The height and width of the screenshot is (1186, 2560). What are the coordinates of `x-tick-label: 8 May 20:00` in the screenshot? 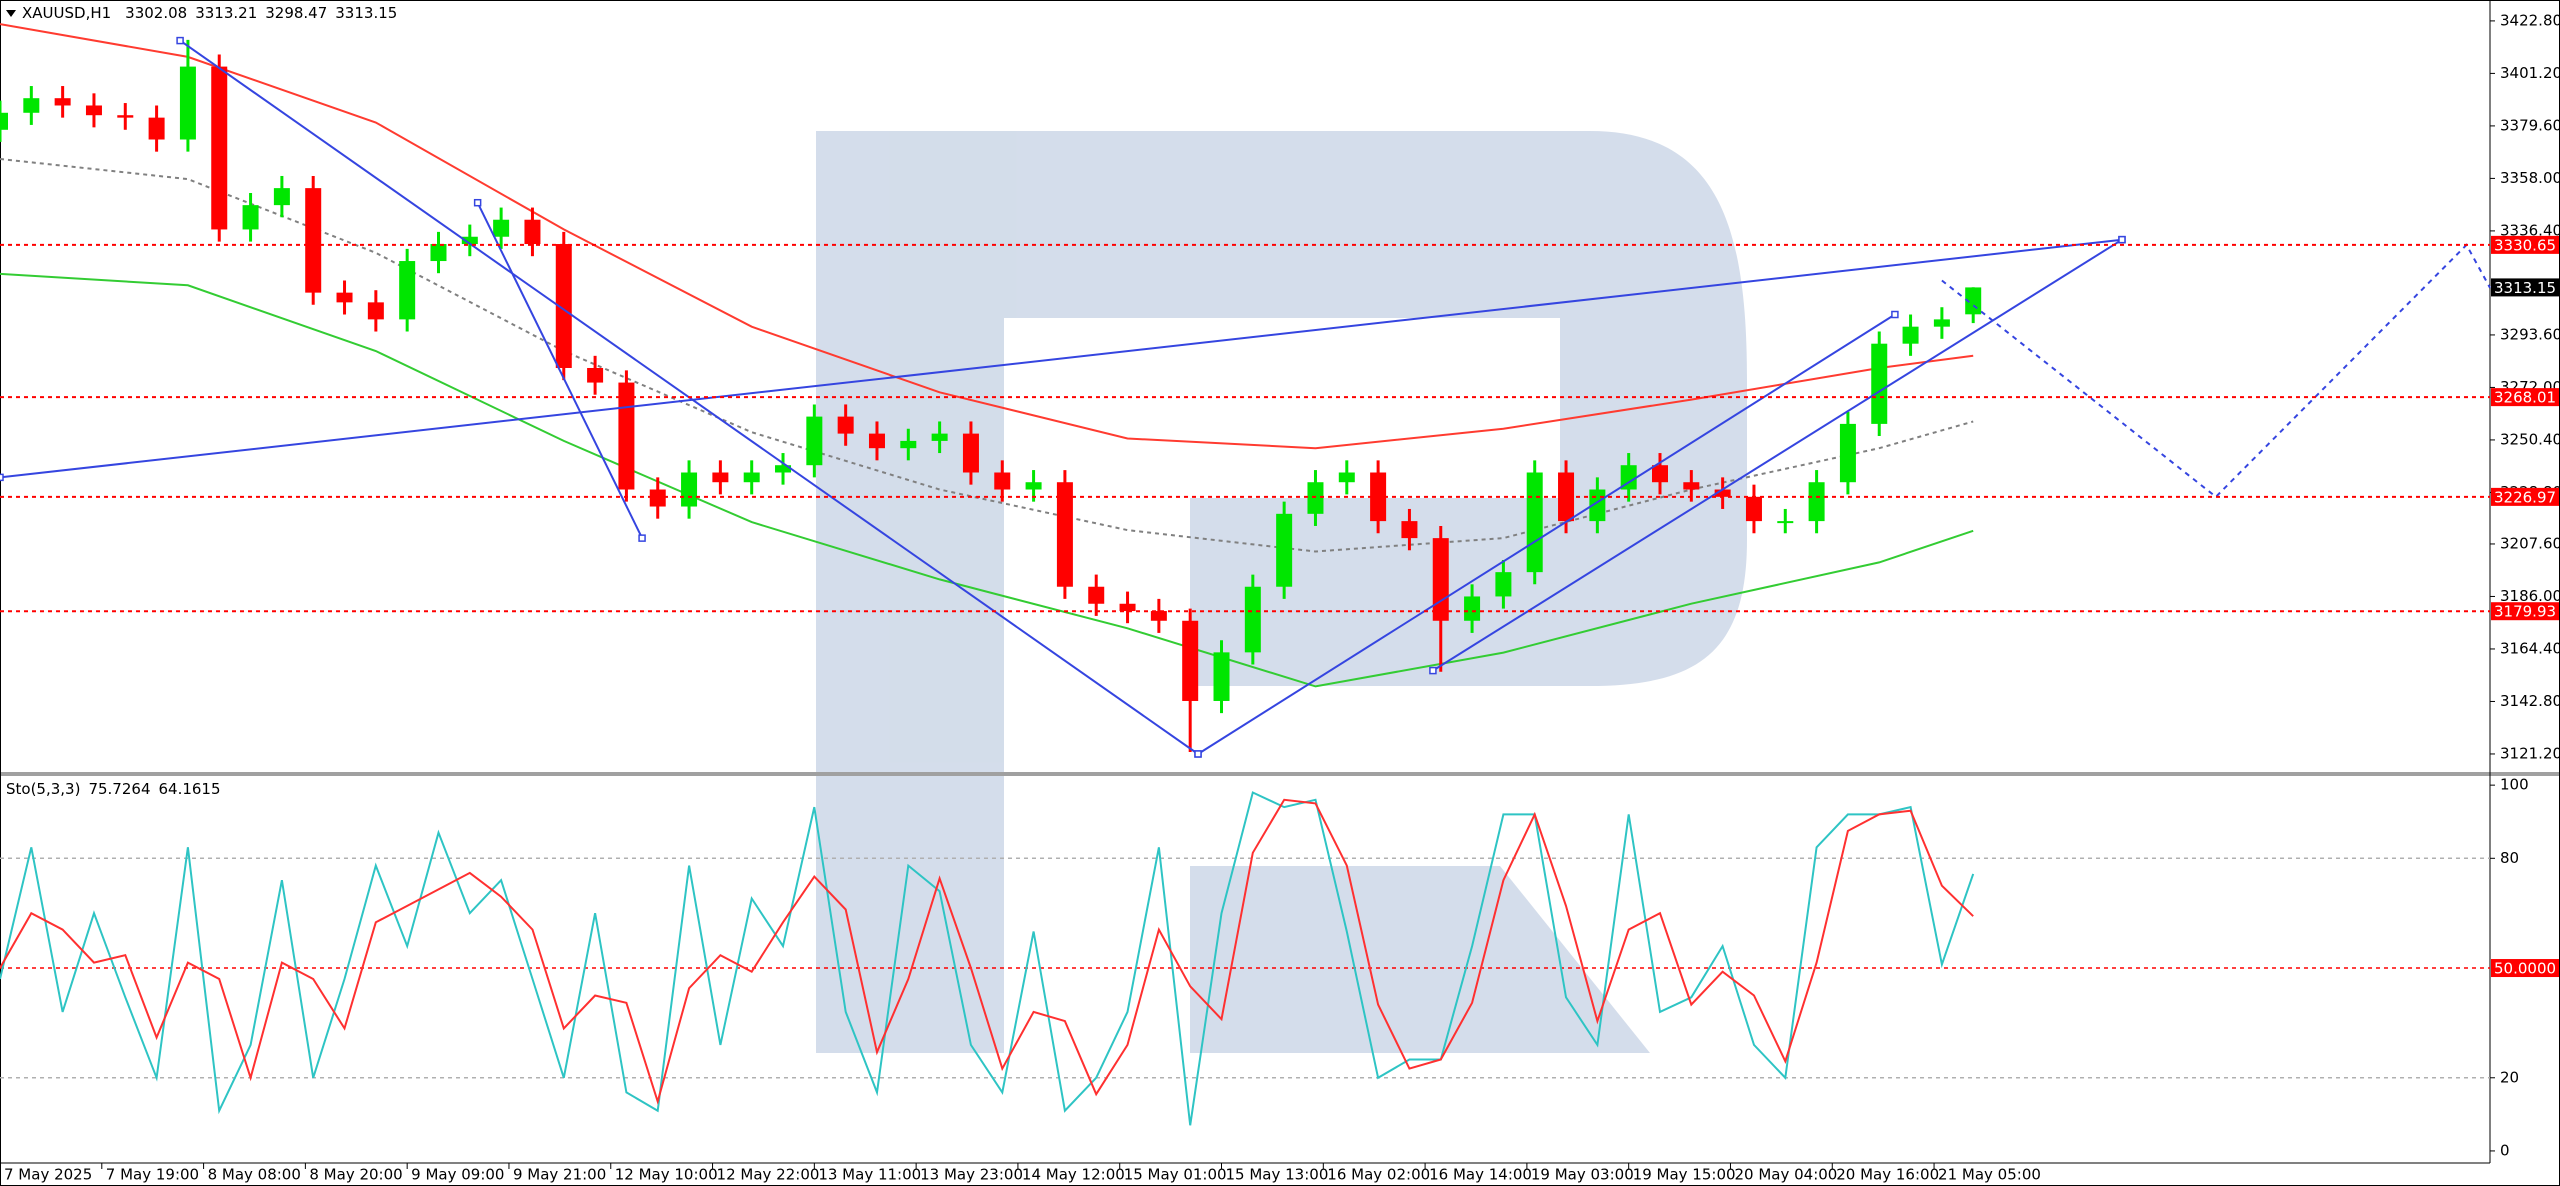 It's located at (355, 1175).